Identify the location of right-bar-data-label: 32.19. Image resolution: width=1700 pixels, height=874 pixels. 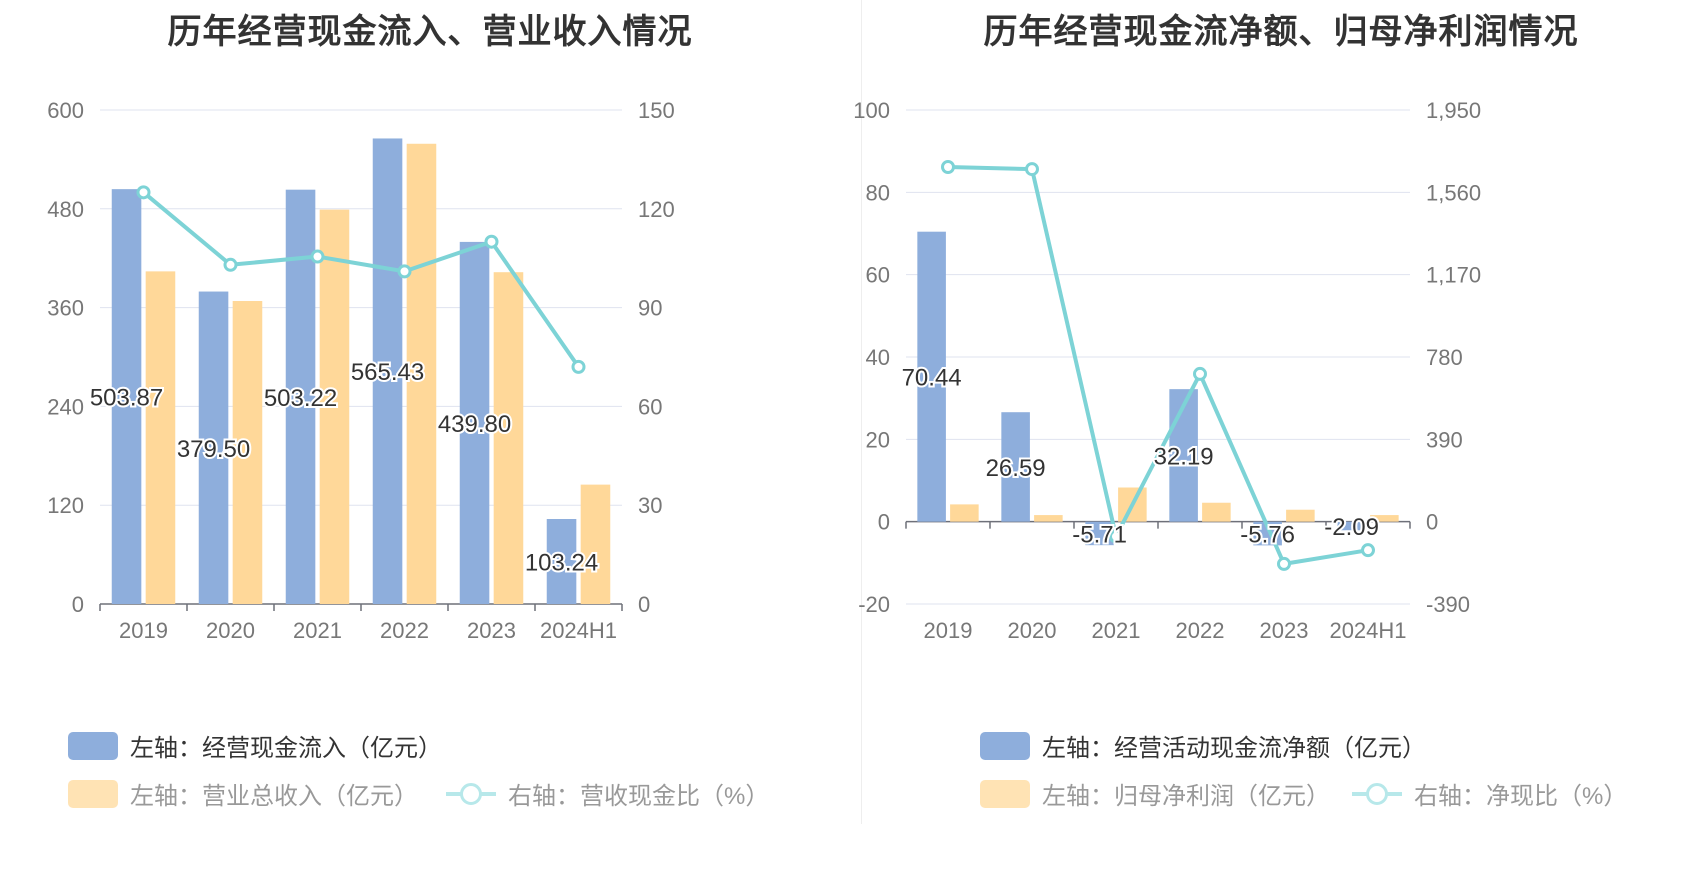
(1184, 456).